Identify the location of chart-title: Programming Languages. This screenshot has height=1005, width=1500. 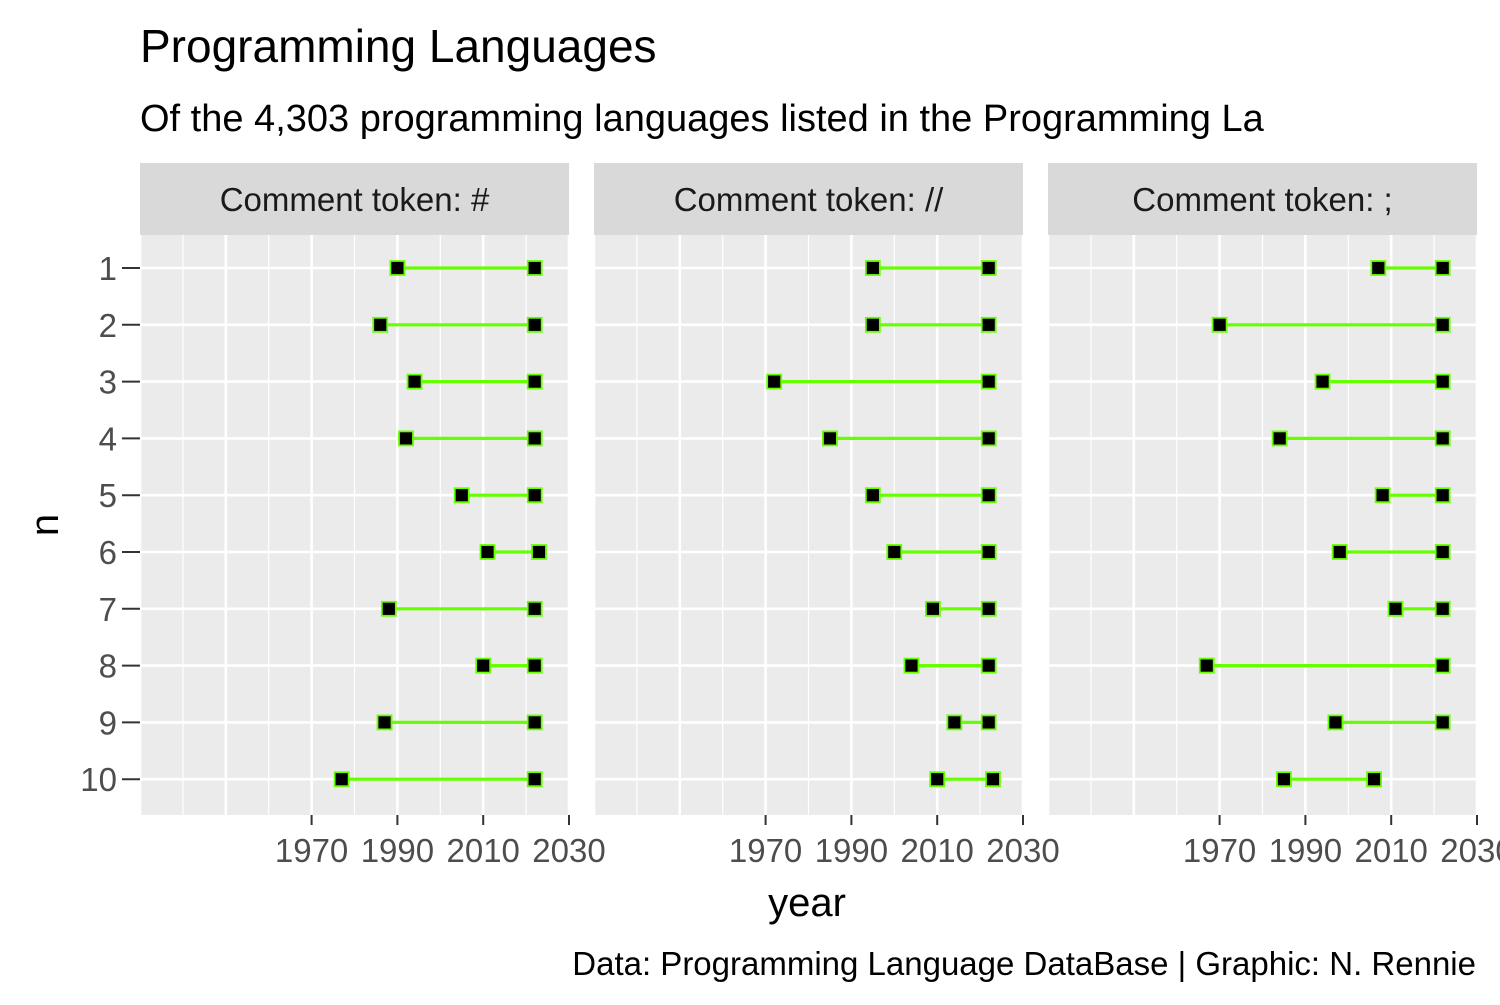
(398, 46).